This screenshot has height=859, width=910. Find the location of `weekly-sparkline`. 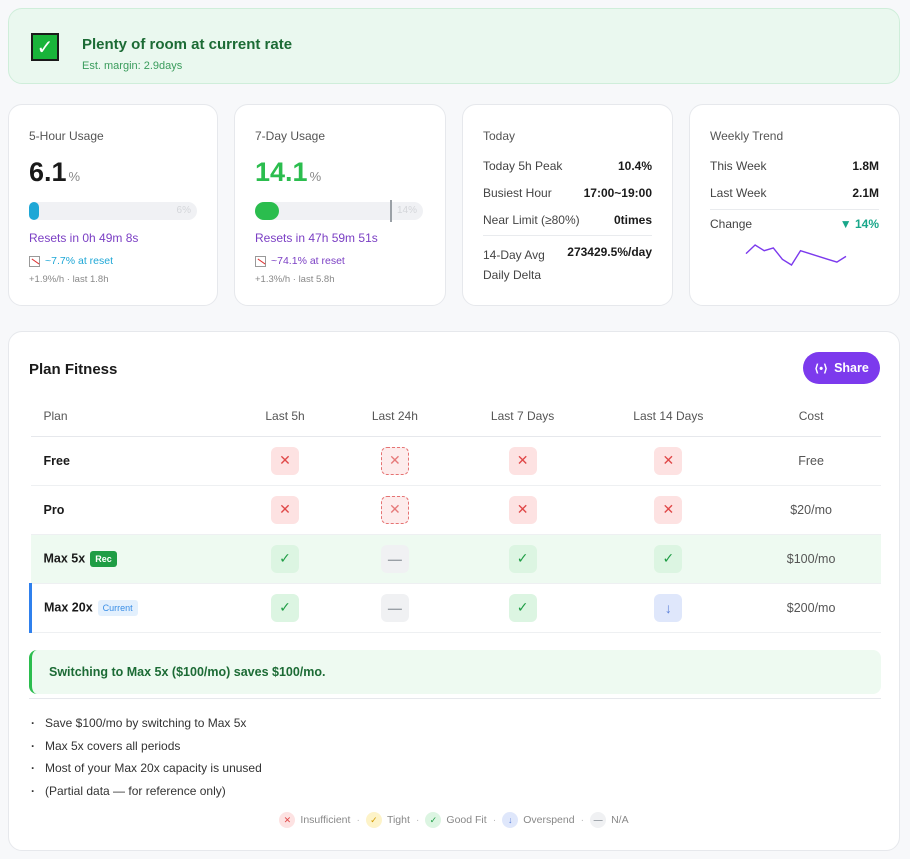

weekly-sparkline is located at coordinates (796, 255).